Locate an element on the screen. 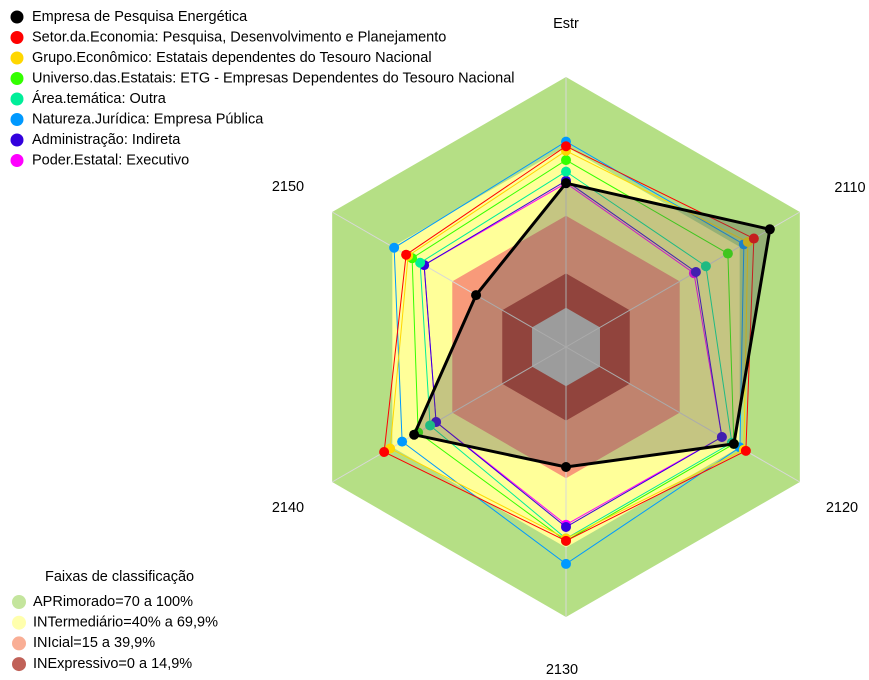 The image size is (869, 680). band-legend-label: INExpressivo=0 a 14,9% is located at coordinates (112, 664).